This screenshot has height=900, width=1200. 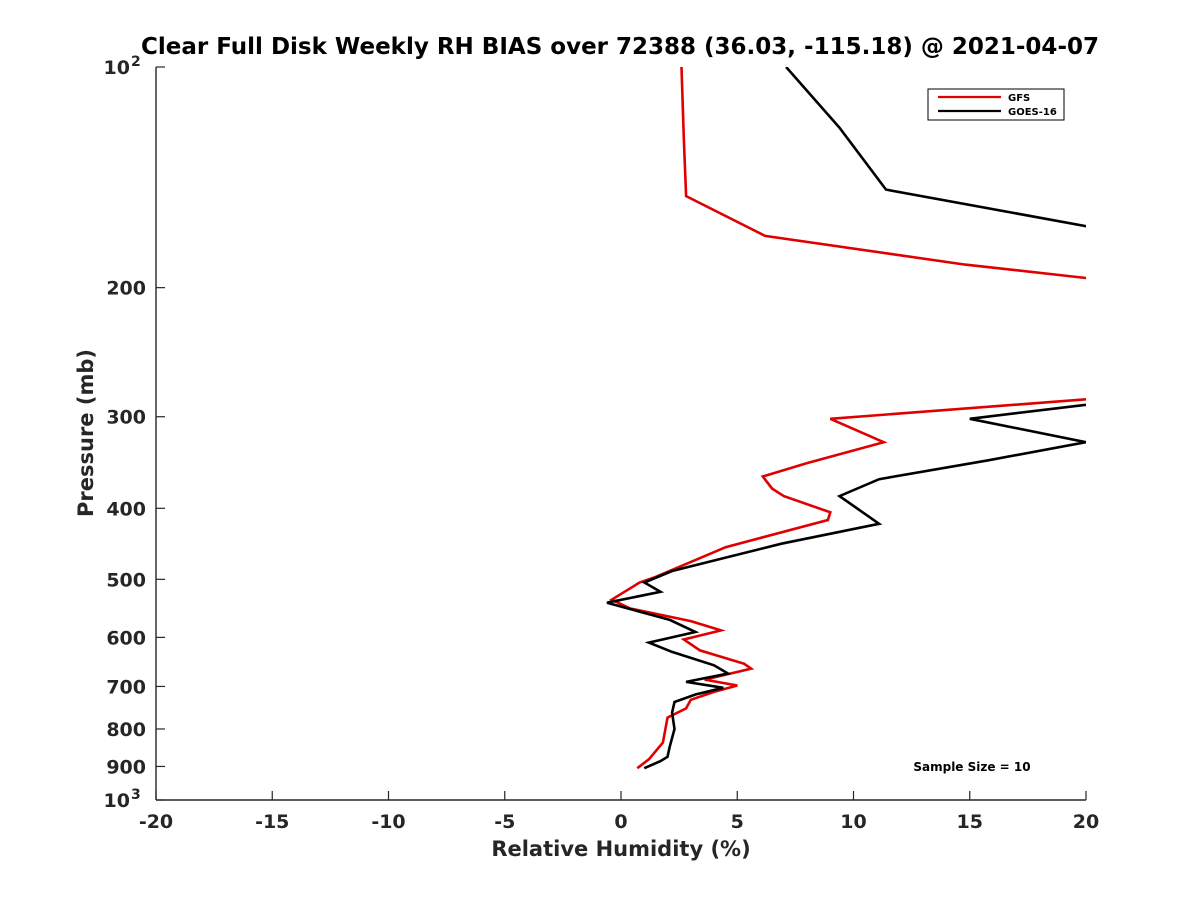 I want to click on y-tick-label: 300, so click(x=126, y=418).